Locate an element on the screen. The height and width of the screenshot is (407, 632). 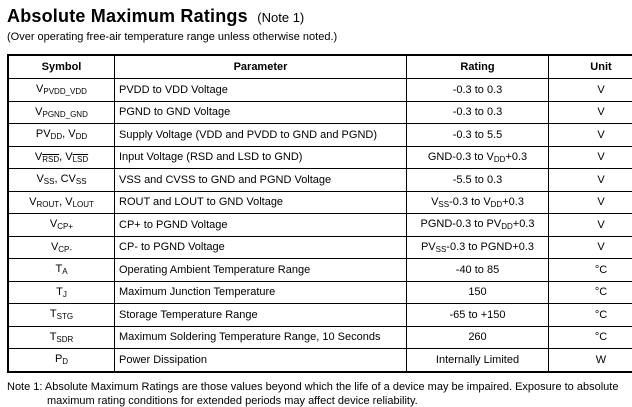
subscript: STG is located at coordinates (65, 317).